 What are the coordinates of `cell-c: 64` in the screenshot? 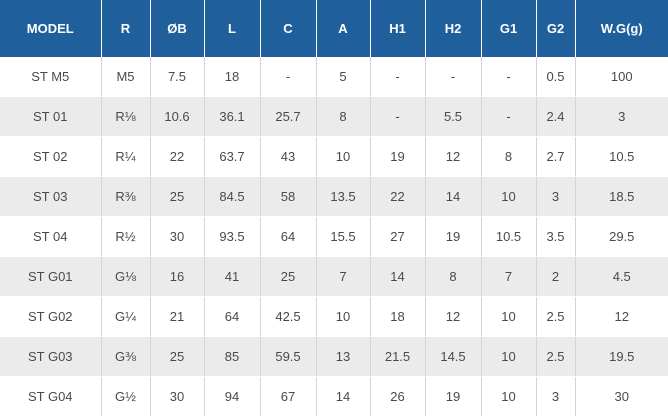 It's located at (288, 236).